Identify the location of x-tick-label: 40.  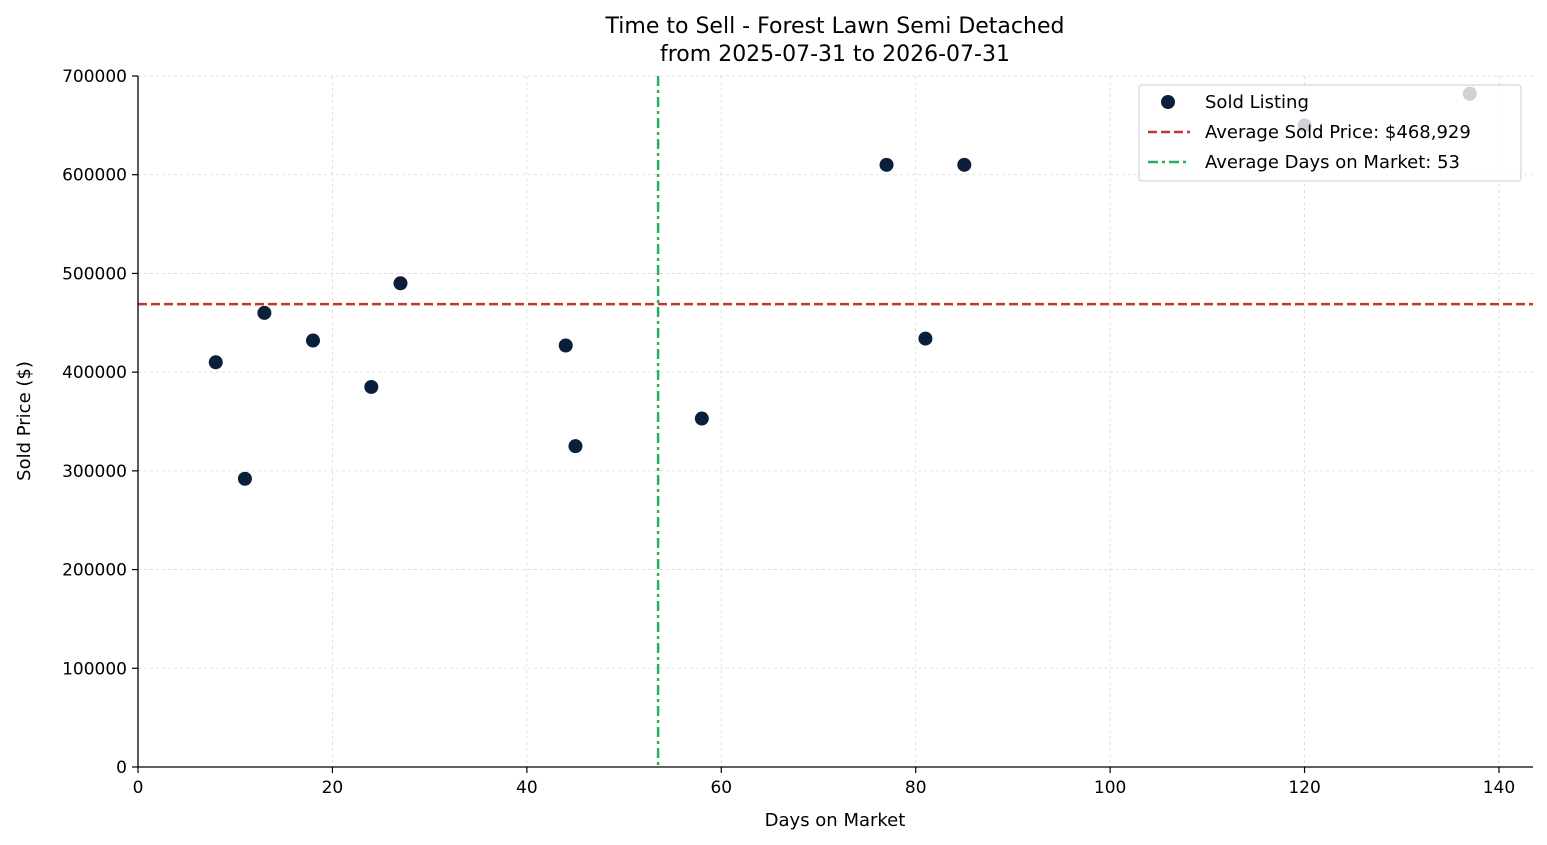
(527, 788).